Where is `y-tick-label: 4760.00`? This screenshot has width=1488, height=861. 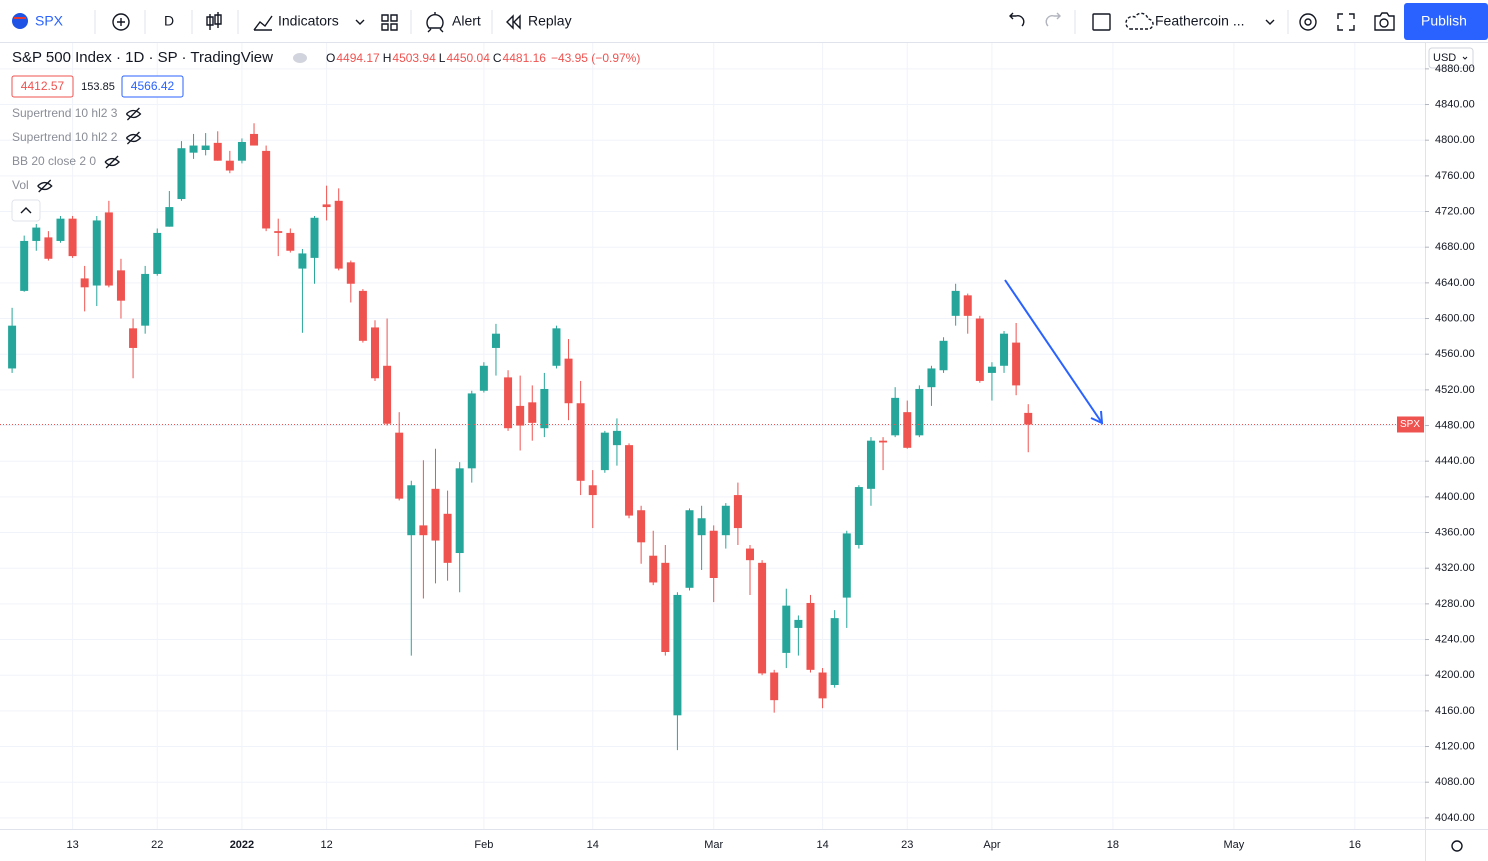
y-tick-label: 4760.00 is located at coordinates (1455, 176).